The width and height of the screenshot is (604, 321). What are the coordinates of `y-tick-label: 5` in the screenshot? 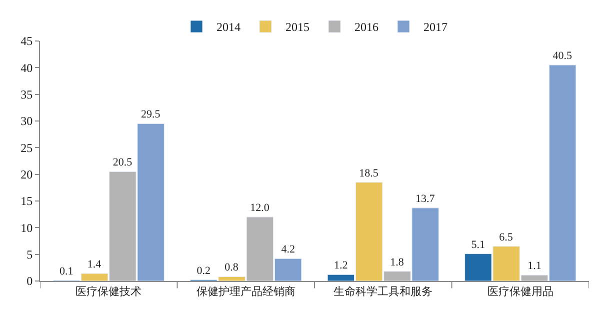 It's located at (29, 255).